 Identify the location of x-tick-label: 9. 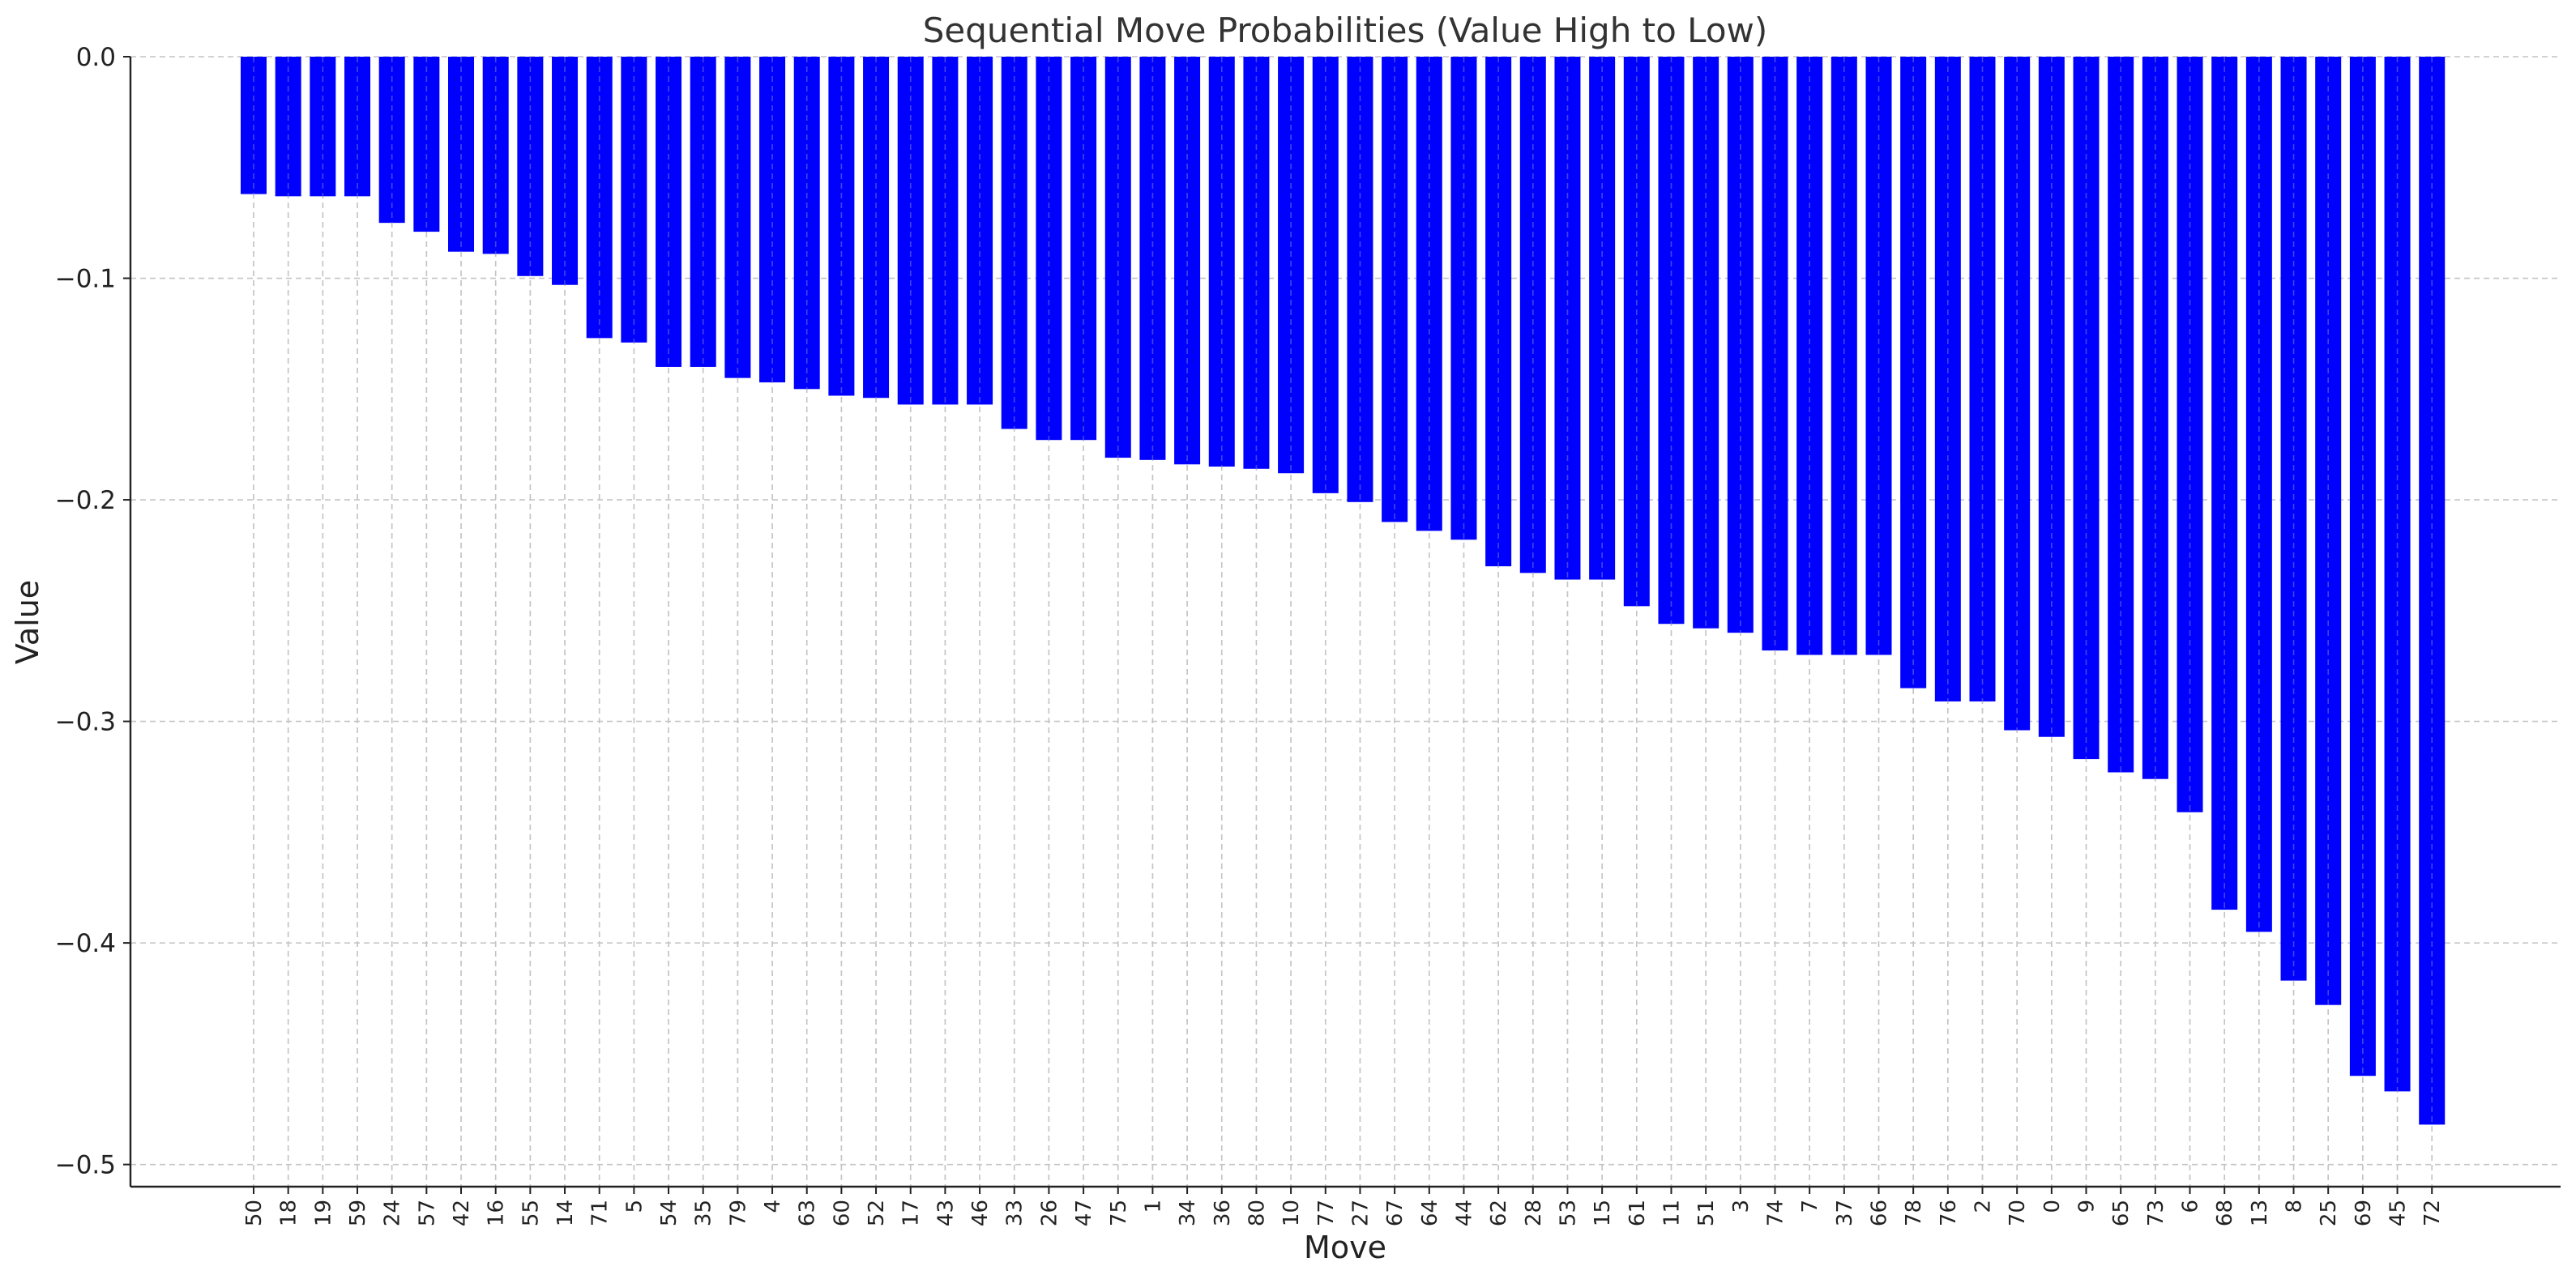
(2087, 1206).